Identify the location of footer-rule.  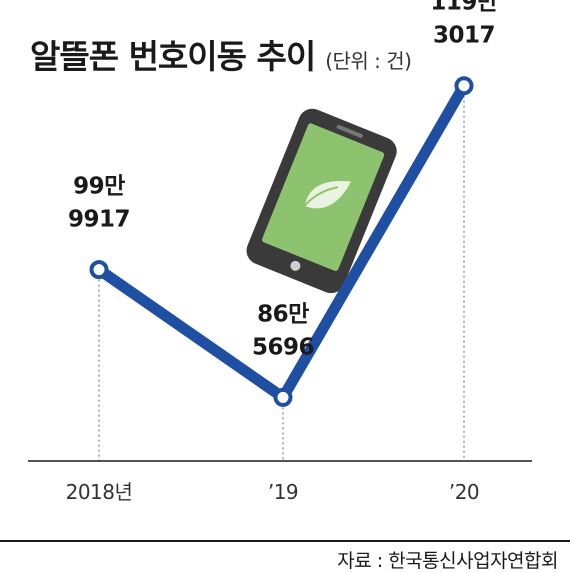
(285, 555).